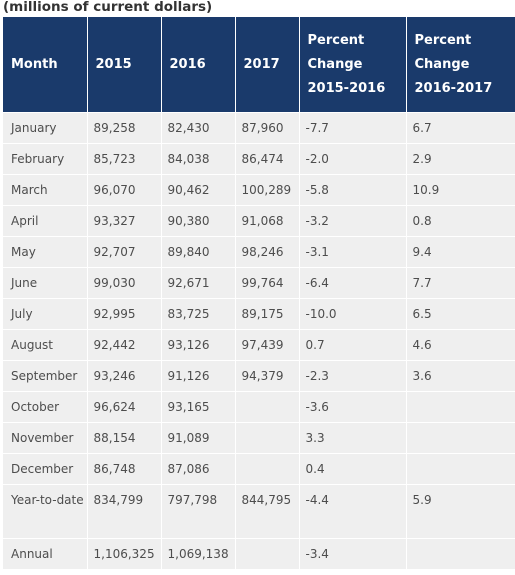  I want to click on month-cell: January, so click(45, 128).